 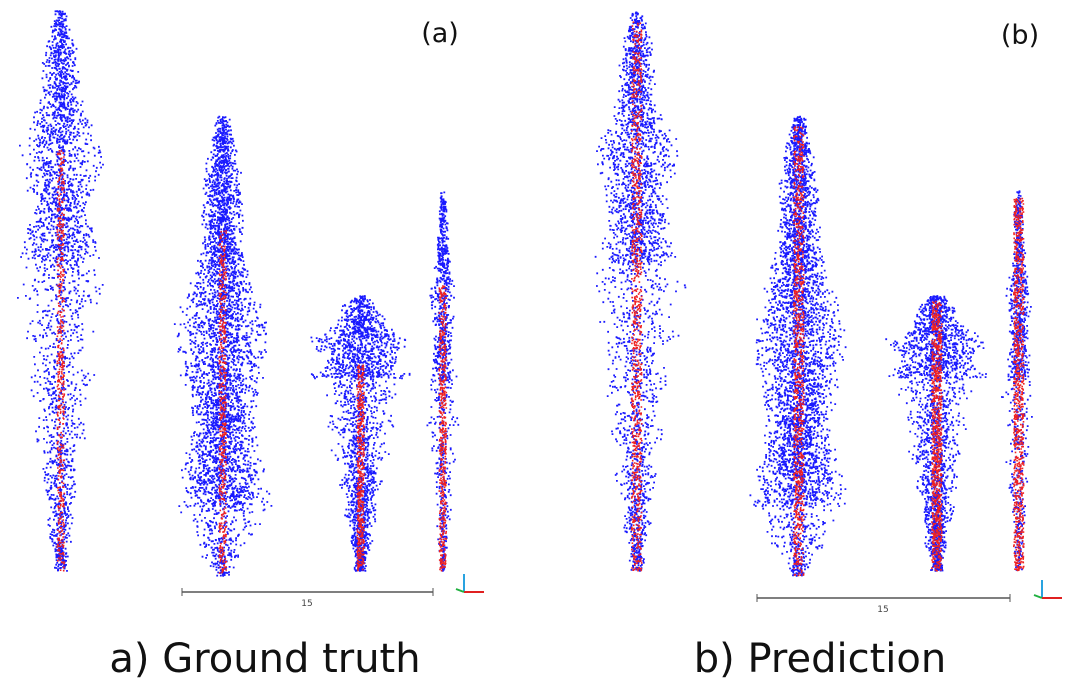 I want to click on panel-tag: (b), so click(x=1020, y=35).